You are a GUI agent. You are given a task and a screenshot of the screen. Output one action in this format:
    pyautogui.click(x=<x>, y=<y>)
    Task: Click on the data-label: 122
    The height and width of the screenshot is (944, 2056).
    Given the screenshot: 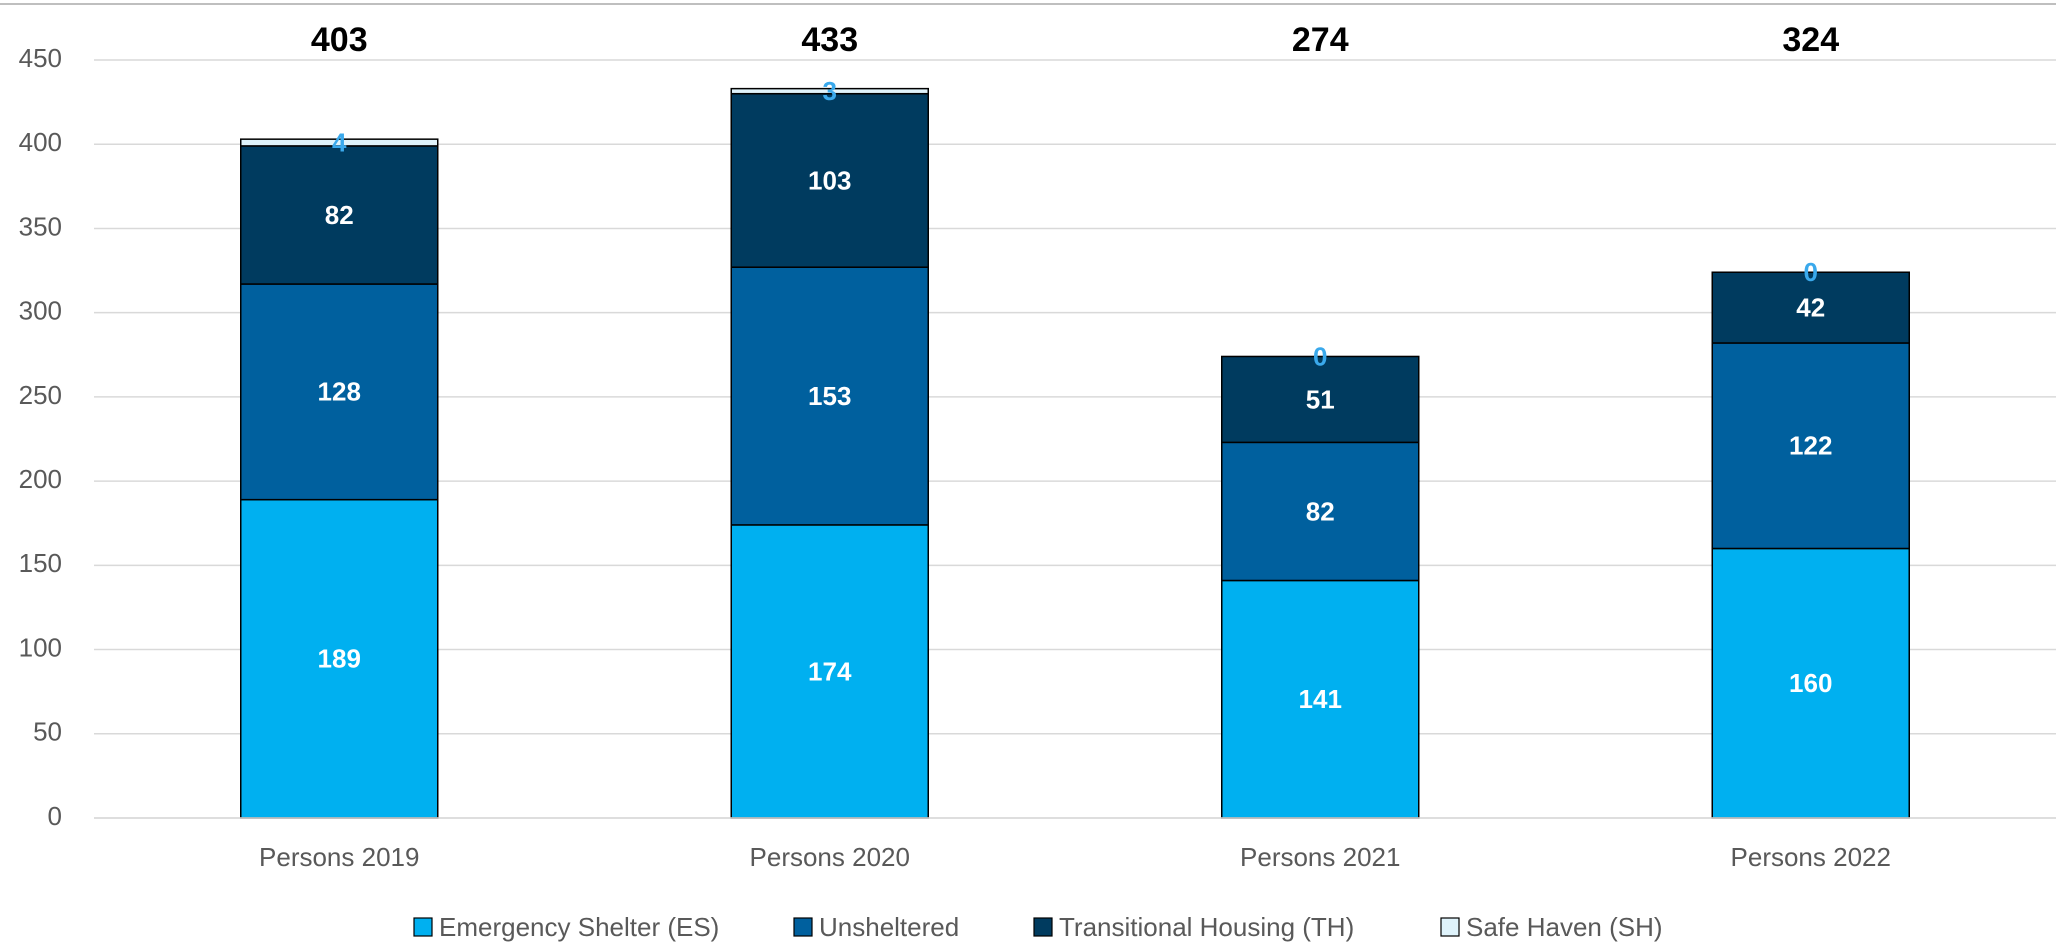 What is the action you would take?
    pyautogui.click(x=1810, y=446)
    